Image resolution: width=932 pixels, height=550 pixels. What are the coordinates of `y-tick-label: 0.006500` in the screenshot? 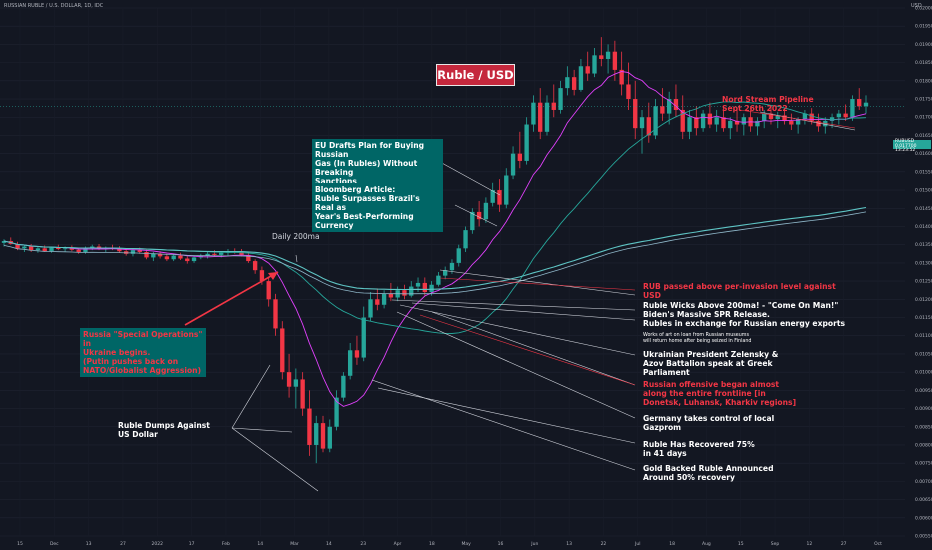 It's located at (923, 500).